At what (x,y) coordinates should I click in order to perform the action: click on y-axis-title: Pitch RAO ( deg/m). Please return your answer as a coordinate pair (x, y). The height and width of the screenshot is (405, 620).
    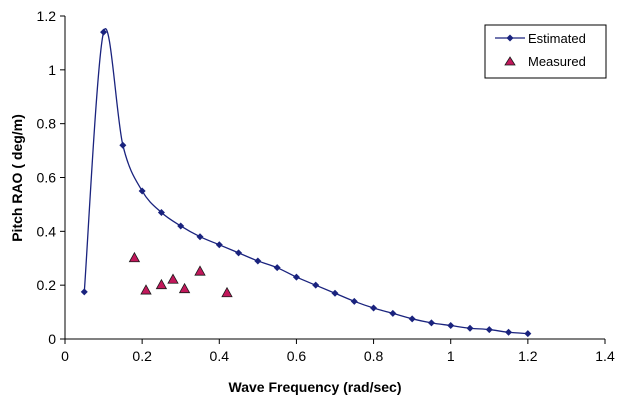
    Looking at the image, I should click on (17, 178).